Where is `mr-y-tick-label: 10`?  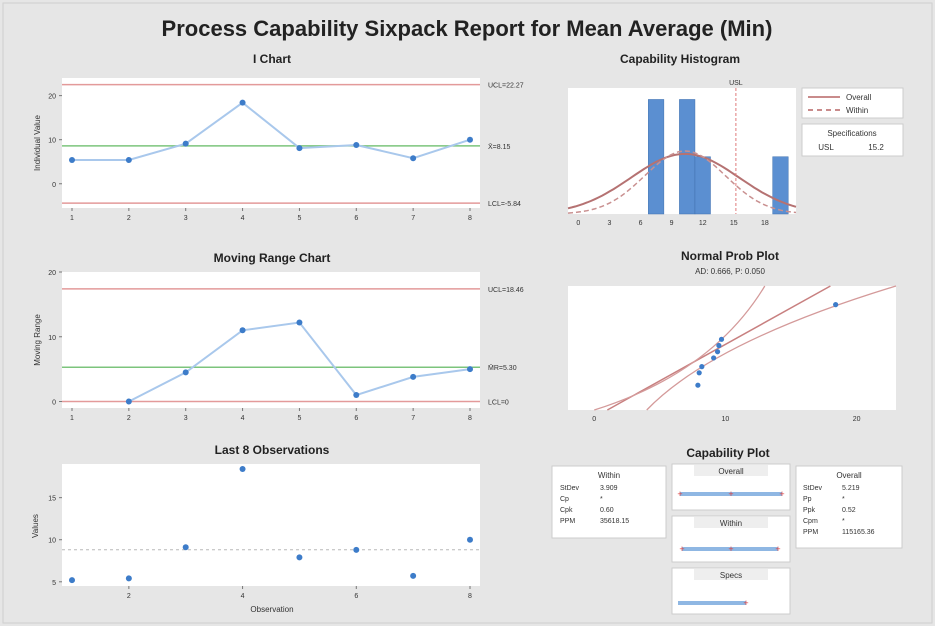
mr-y-tick-label: 10 is located at coordinates (52, 338).